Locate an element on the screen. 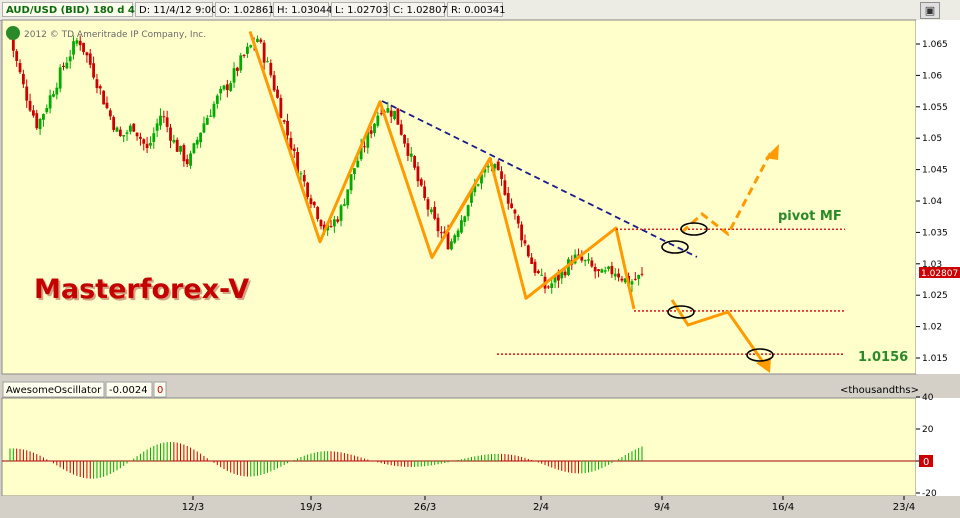  price-tick-label: 1.055 is located at coordinates (935, 108).